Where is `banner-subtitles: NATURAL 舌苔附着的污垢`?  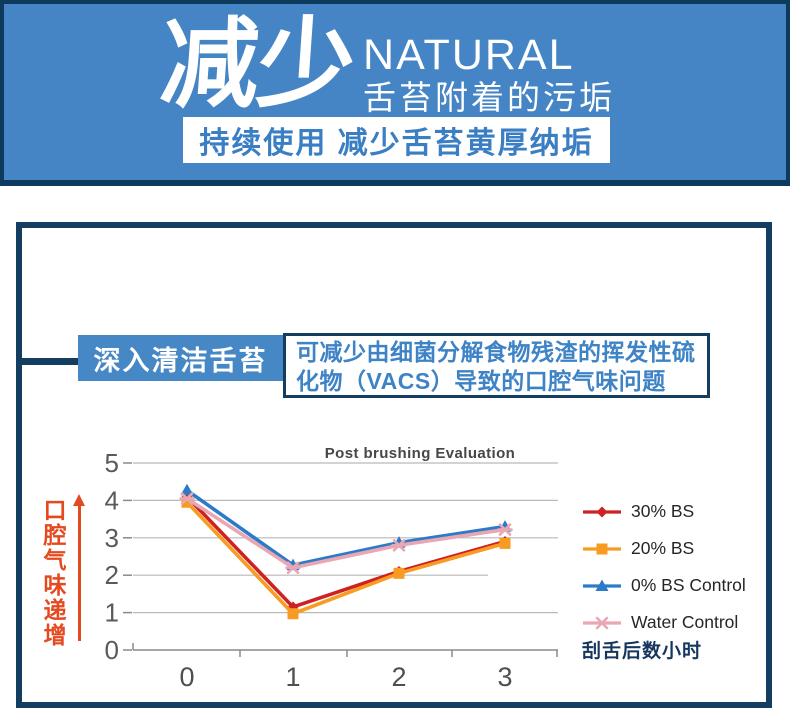 banner-subtitles: NATURAL 舌苔附着的污垢 is located at coordinates (489, 75).